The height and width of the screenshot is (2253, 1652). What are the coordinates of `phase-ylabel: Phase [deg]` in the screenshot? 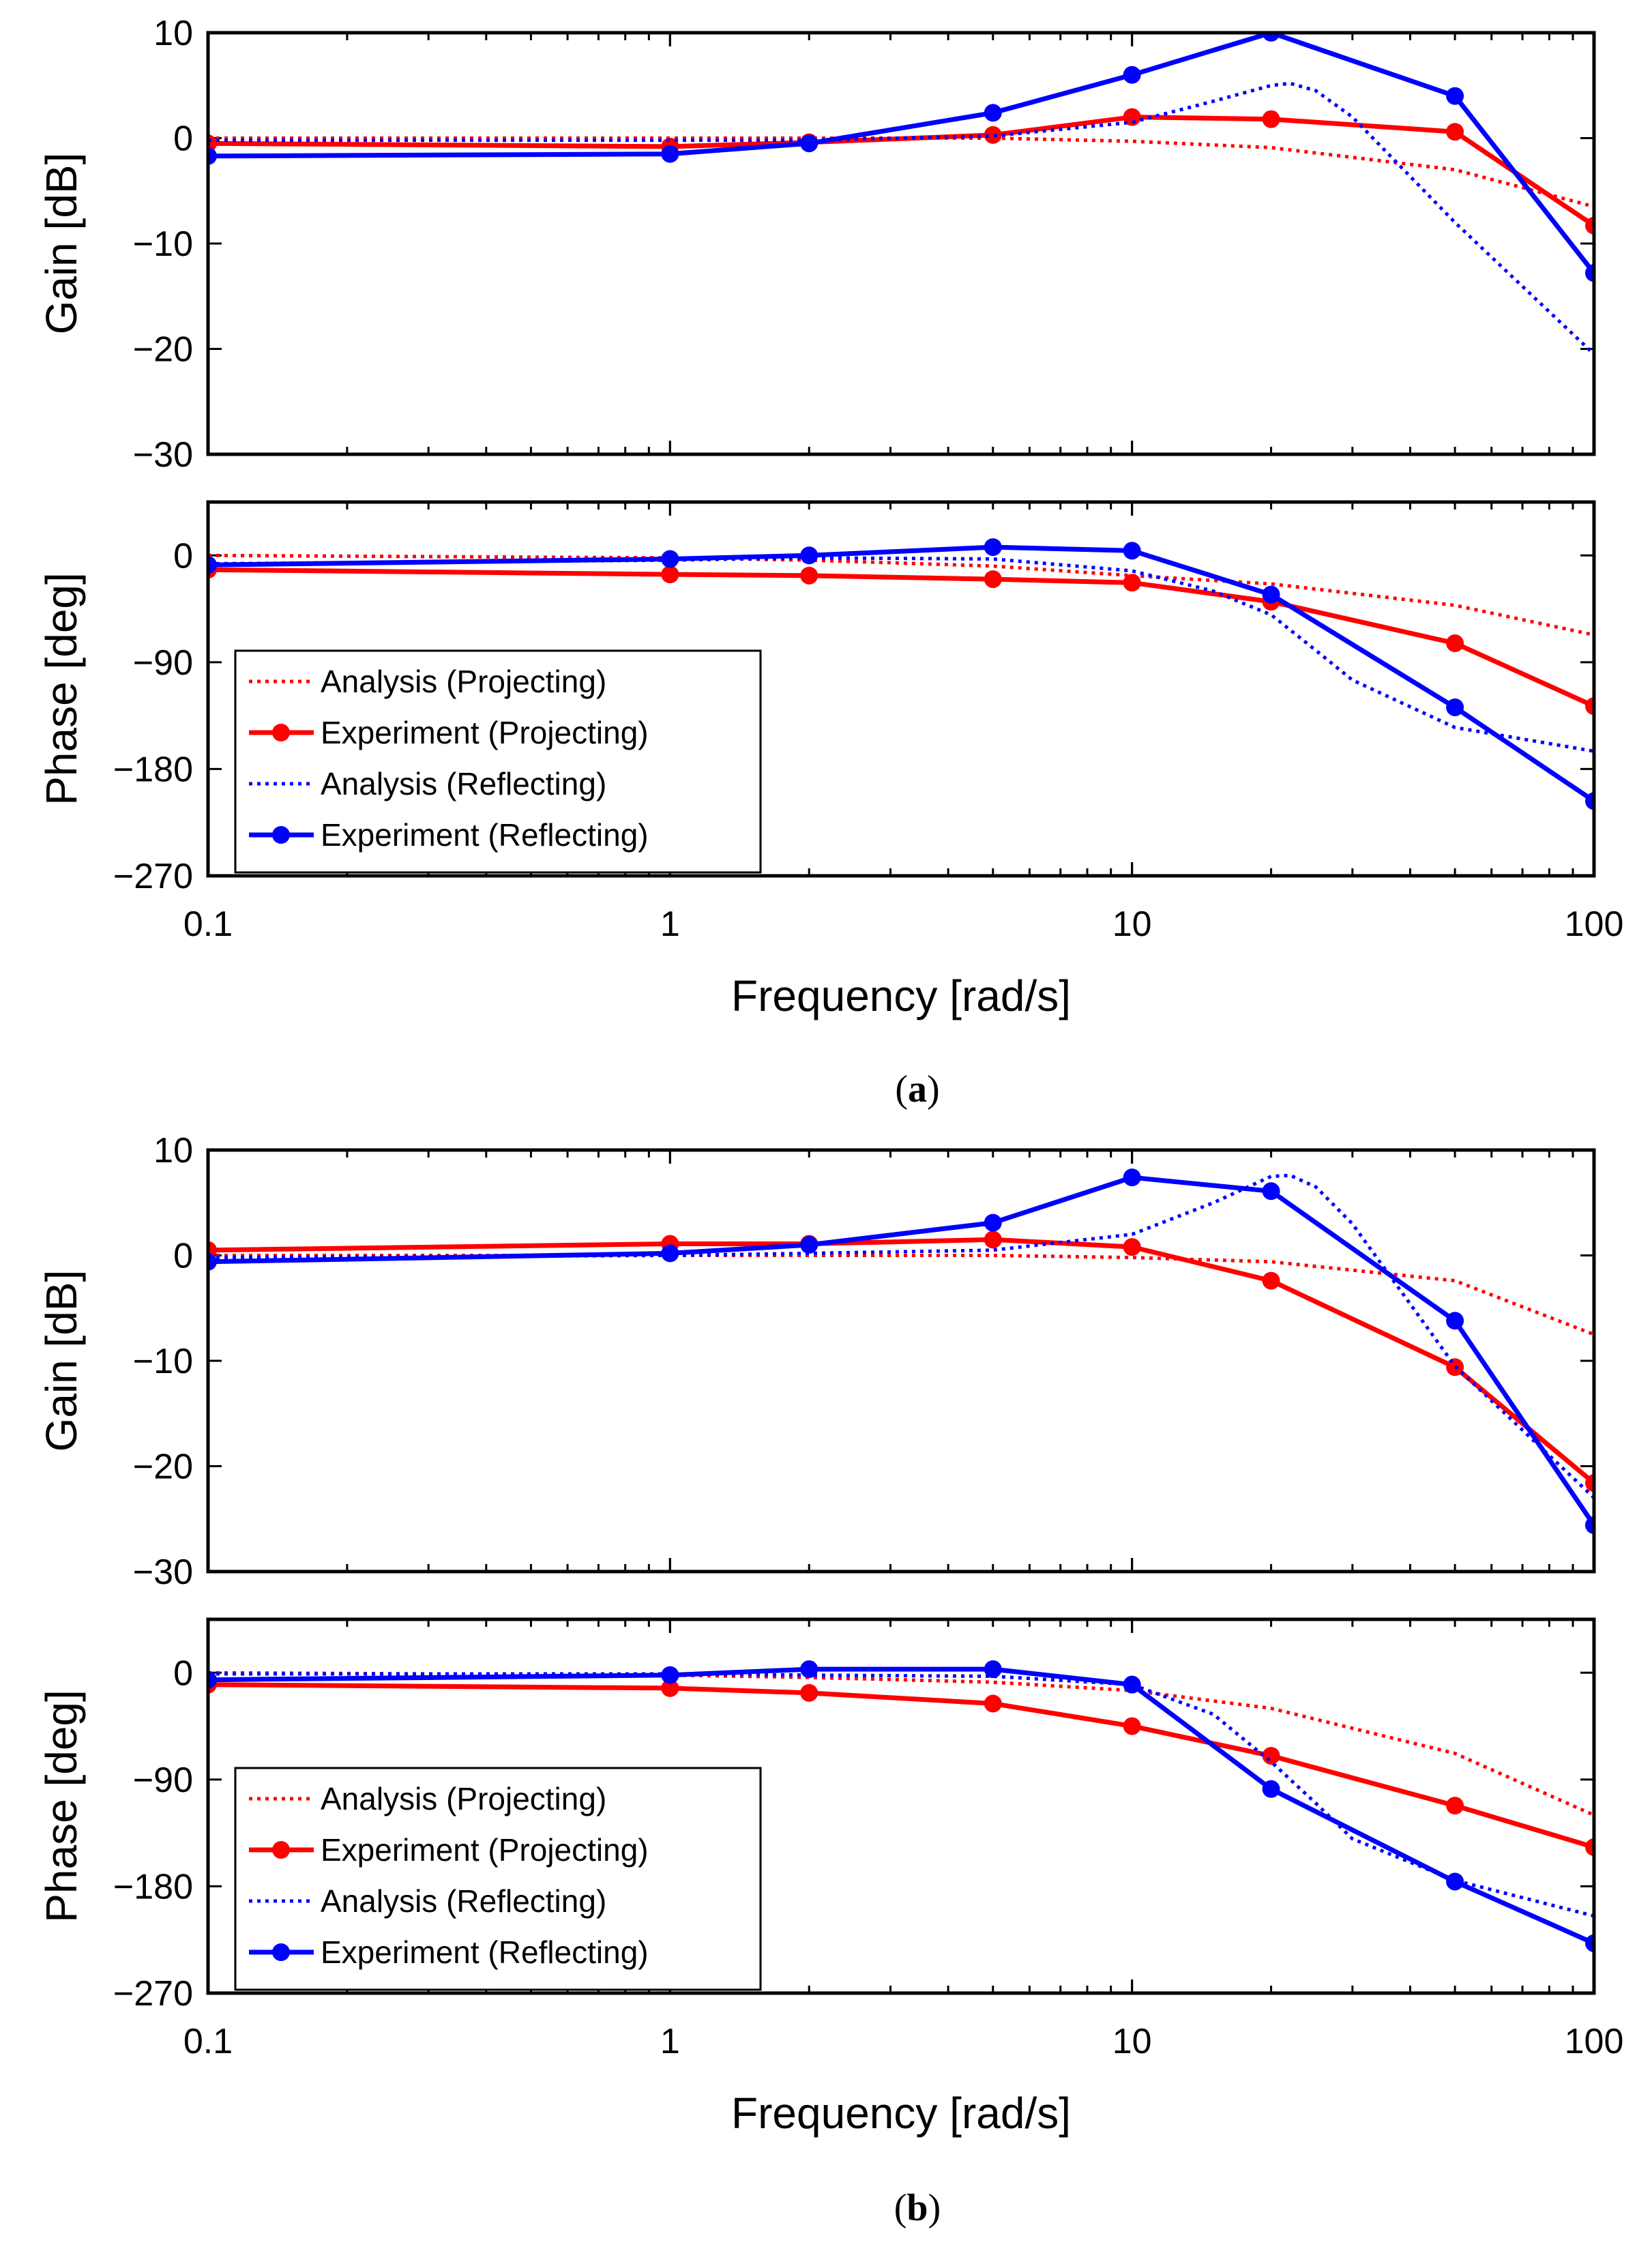 It's located at (61, 1806).